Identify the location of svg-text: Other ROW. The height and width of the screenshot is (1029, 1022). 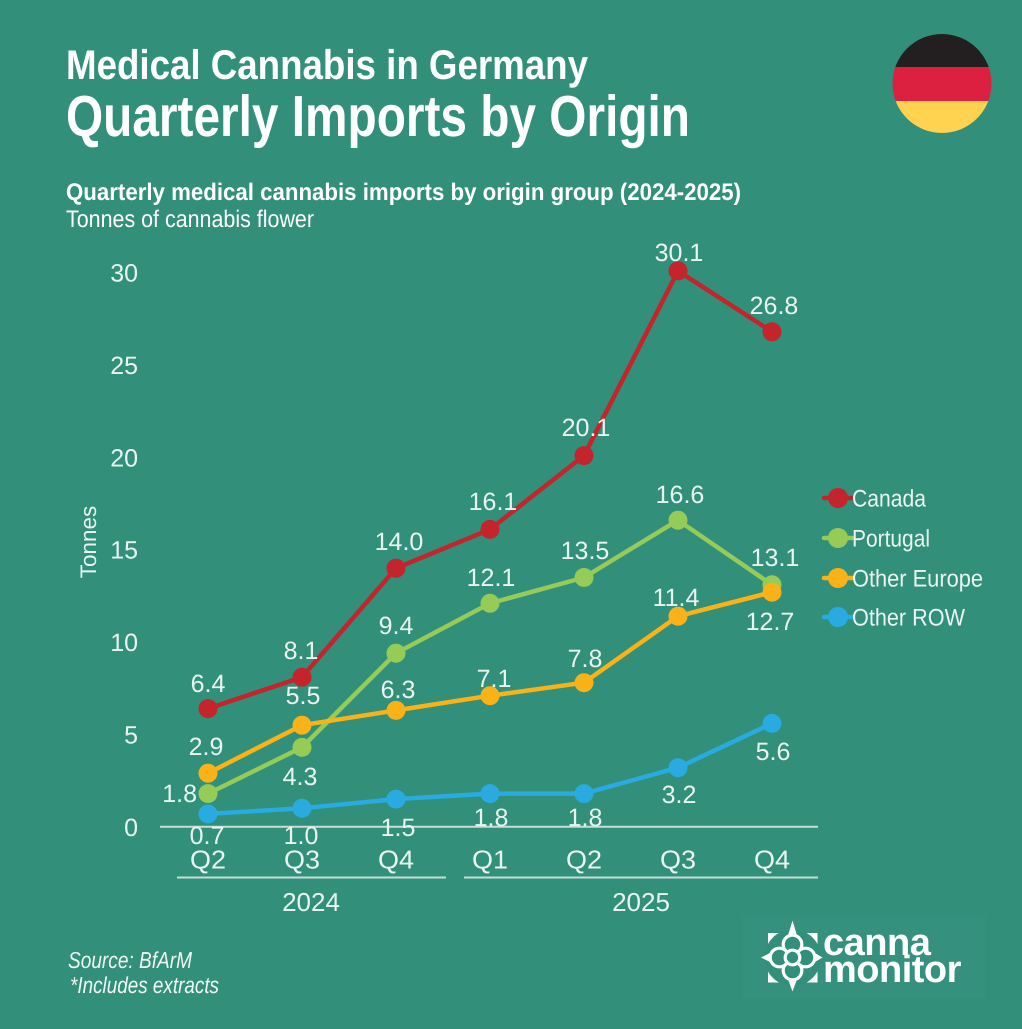
(908, 618).